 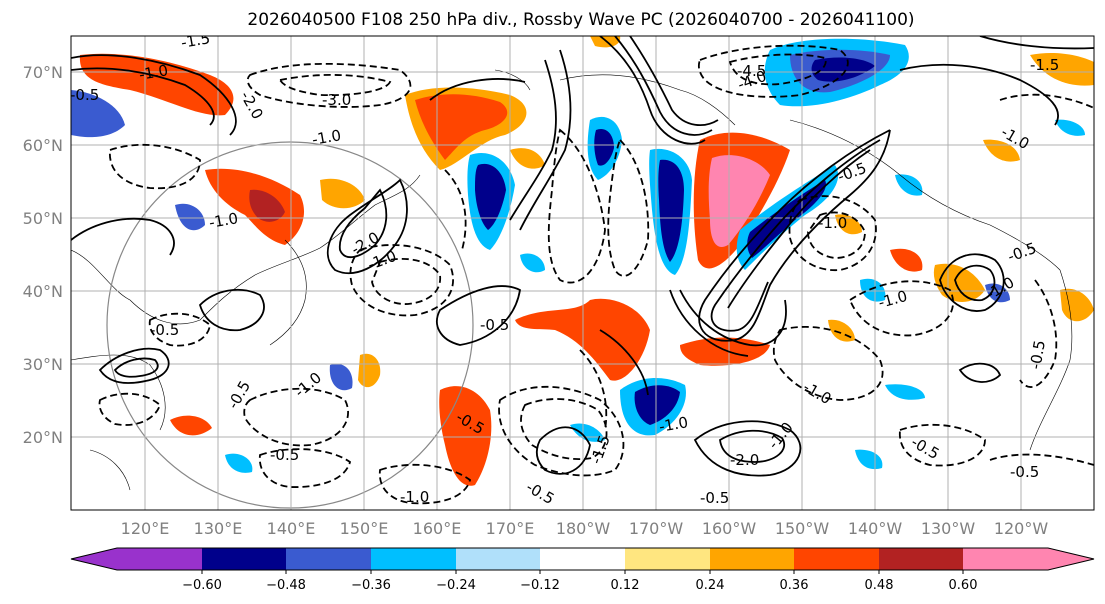 I want to click on lon-label: 120°W, so click(x=1021, y=528).